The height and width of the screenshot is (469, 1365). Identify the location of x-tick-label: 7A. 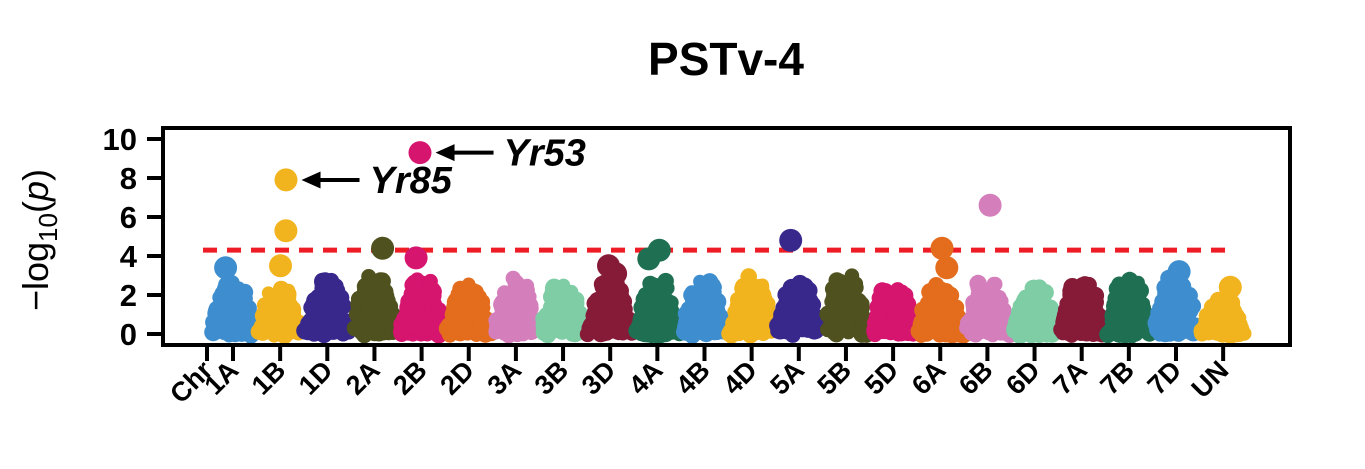
(1070, 378).